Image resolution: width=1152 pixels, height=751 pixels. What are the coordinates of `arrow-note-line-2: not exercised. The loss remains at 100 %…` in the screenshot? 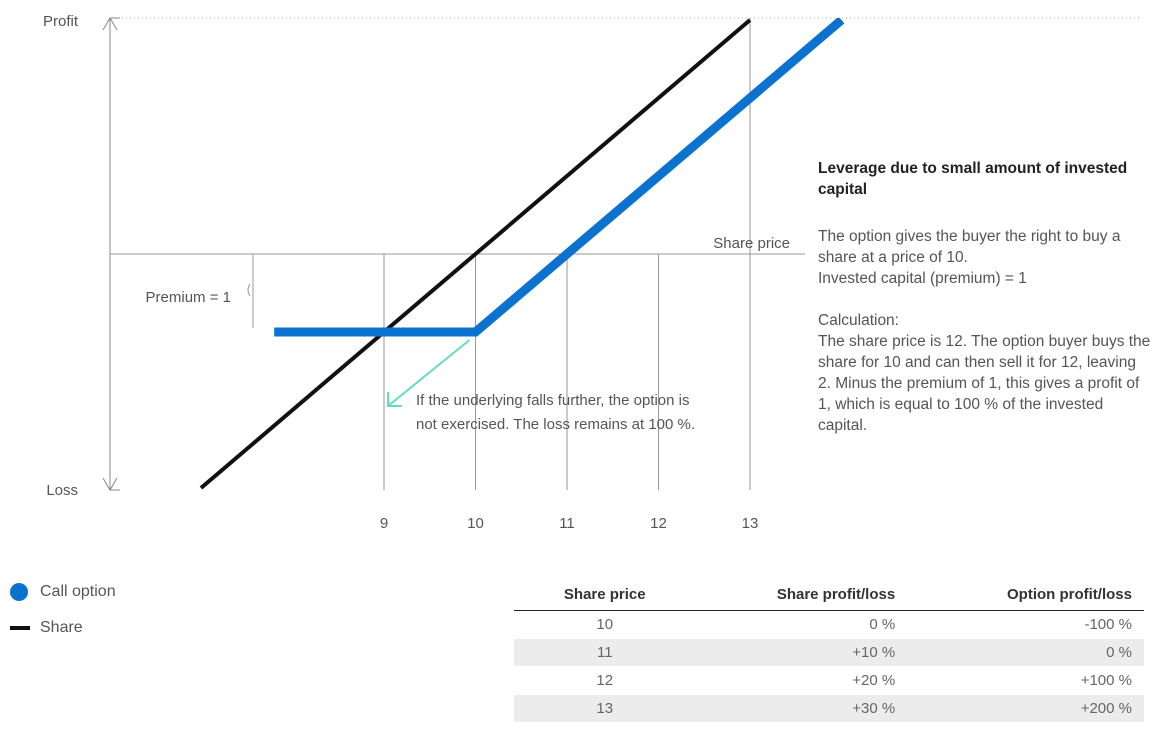 It's located at (555, 424).